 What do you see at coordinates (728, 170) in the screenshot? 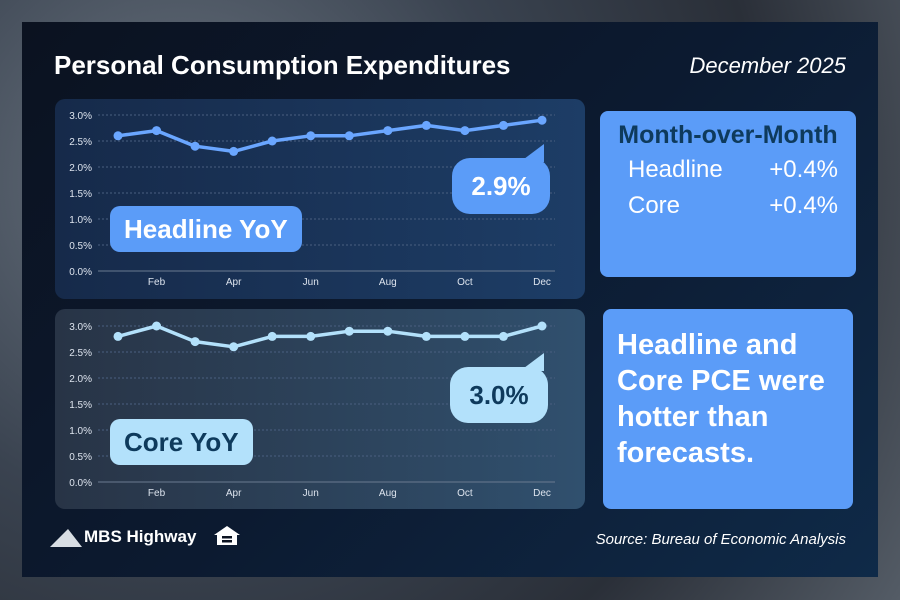
I see `mom-row-headline: Headline +0.4%` at bounding box center [728, 170].